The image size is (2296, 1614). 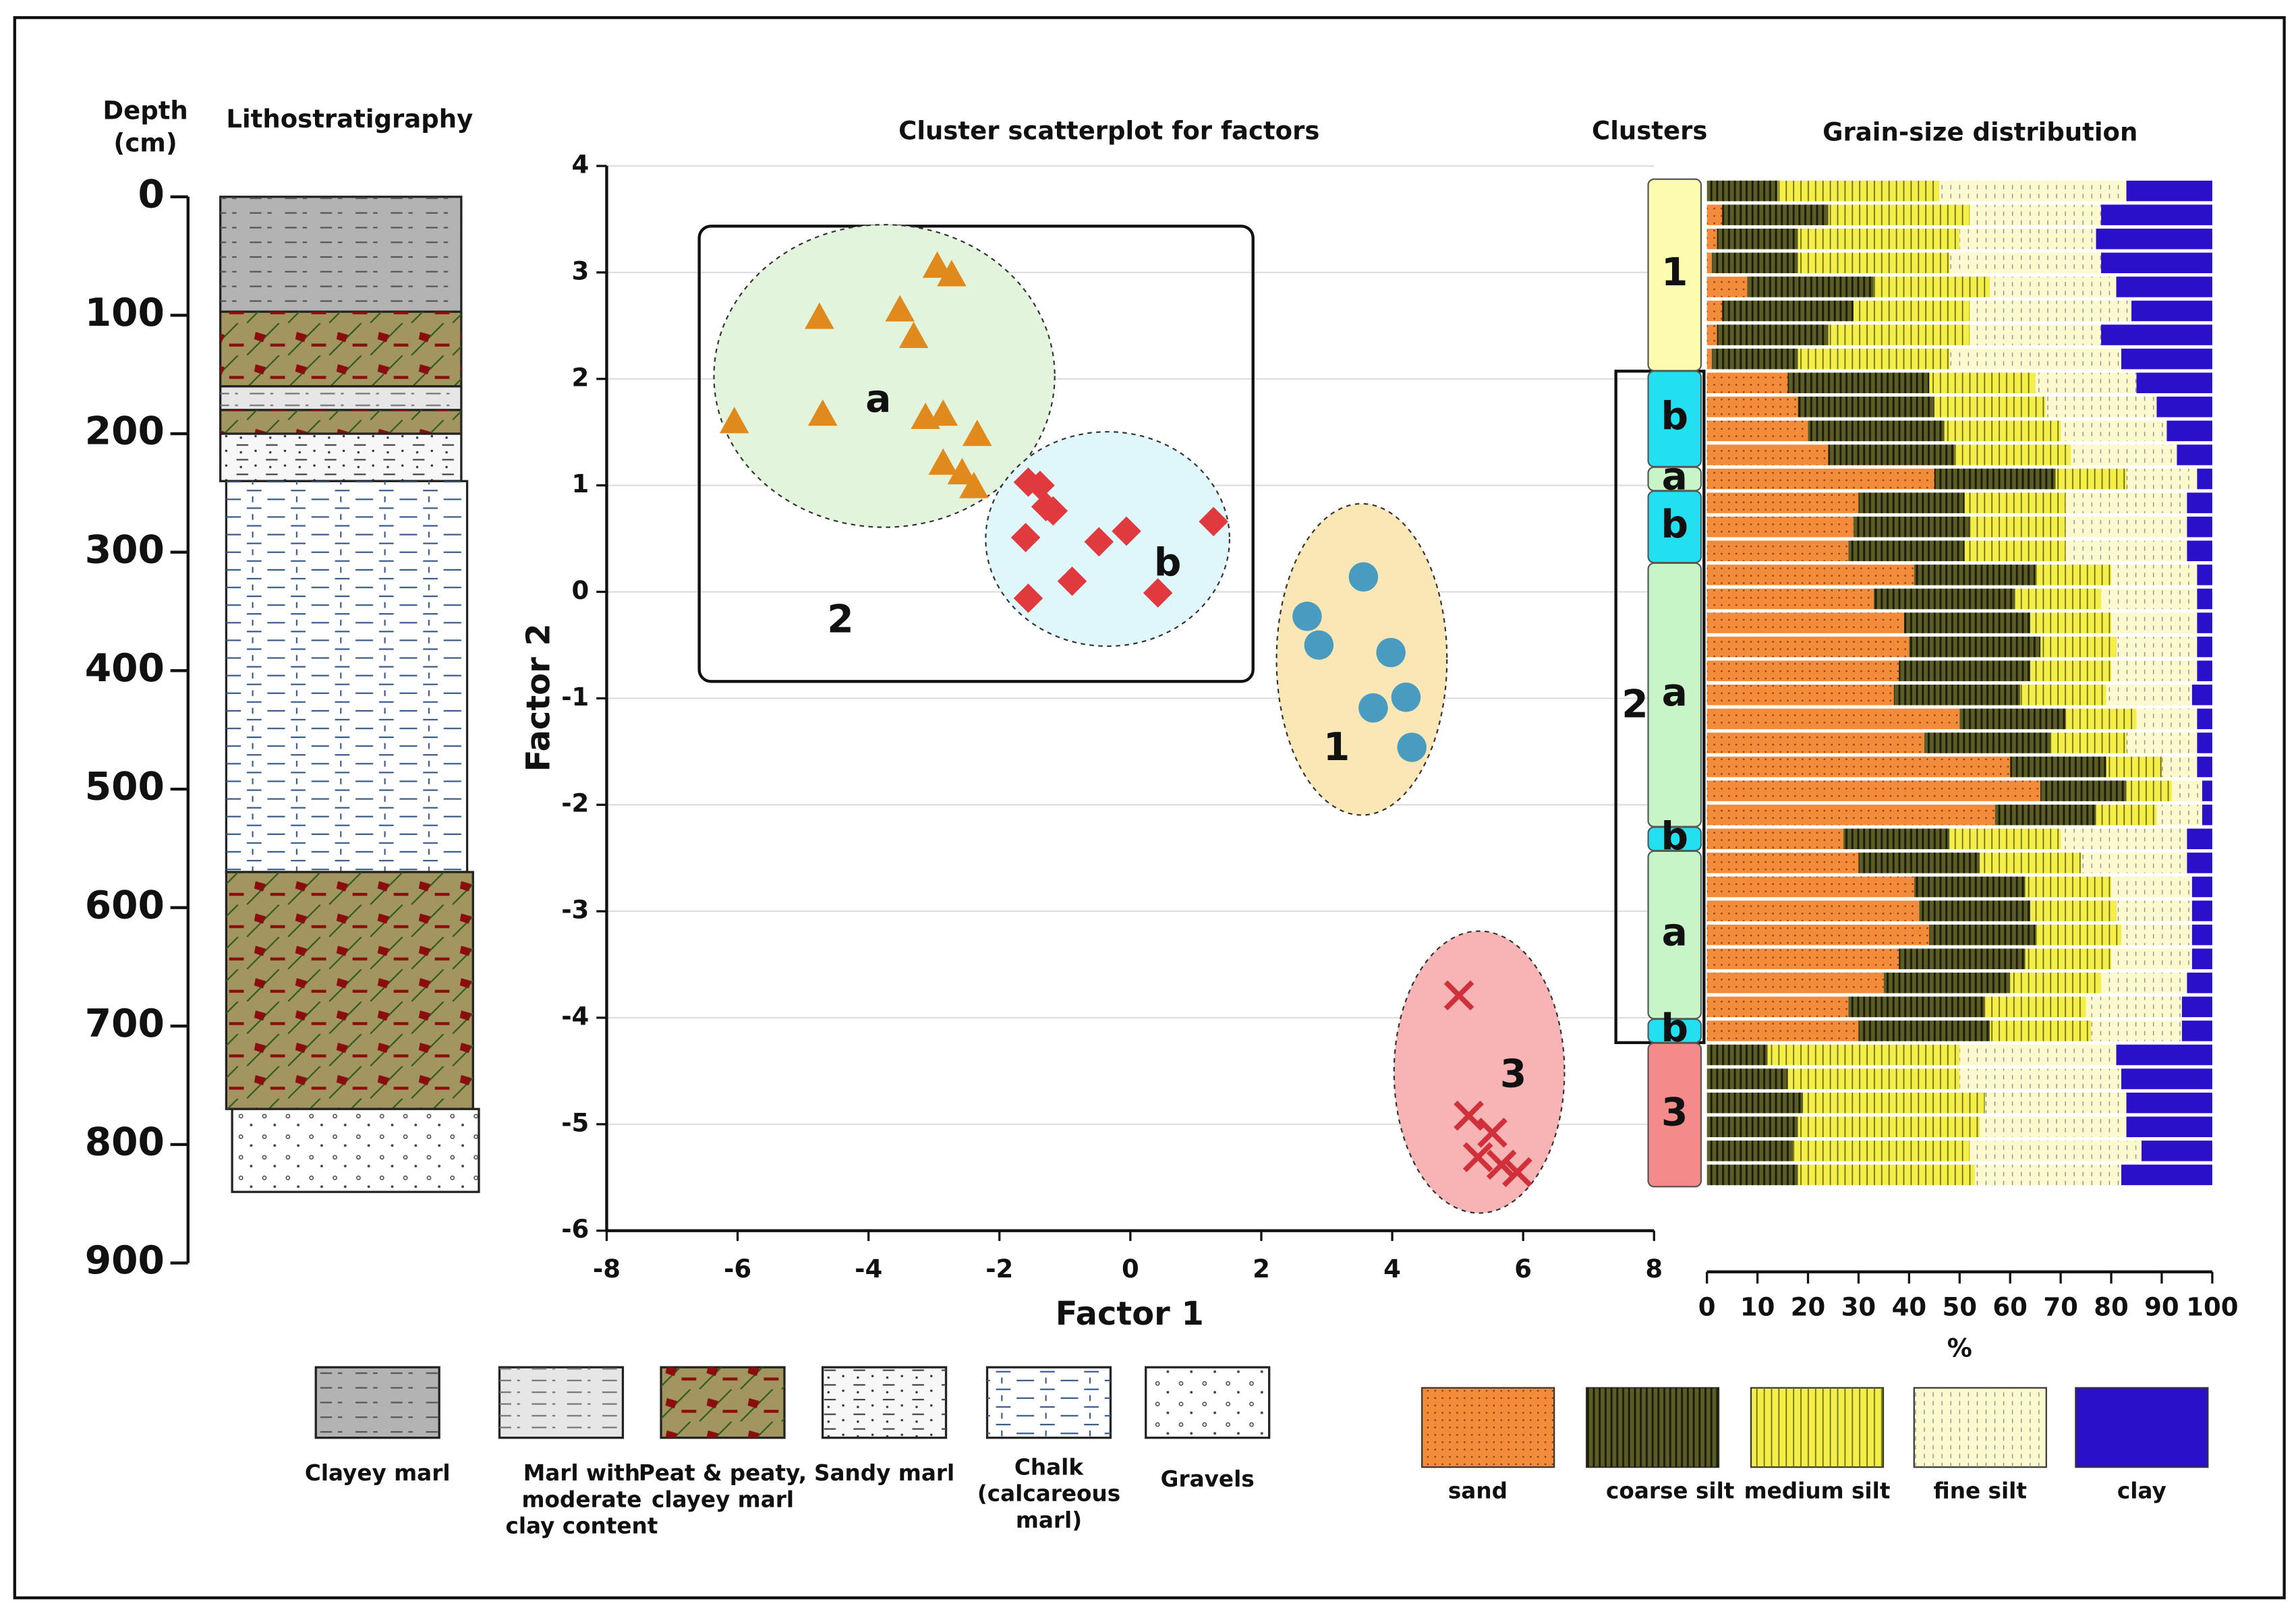 What do you see at coordinates (1959, 1348) in the screenshot?
I see `x-axis-label: %` at bounding box center [1959, 1348].